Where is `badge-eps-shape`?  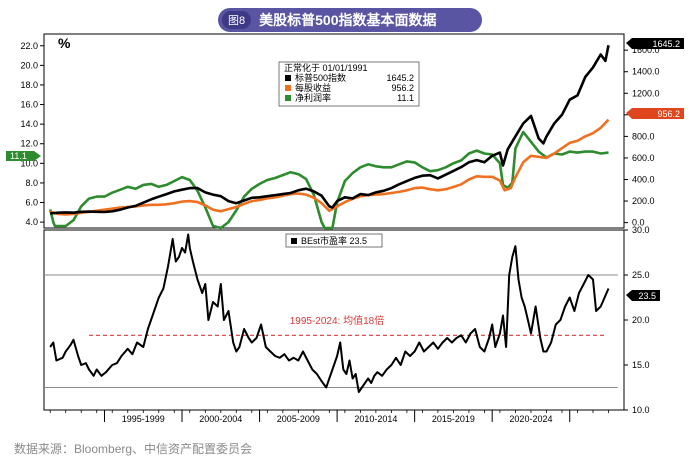
badge-eps-shape is located at coordinates (655, 113).